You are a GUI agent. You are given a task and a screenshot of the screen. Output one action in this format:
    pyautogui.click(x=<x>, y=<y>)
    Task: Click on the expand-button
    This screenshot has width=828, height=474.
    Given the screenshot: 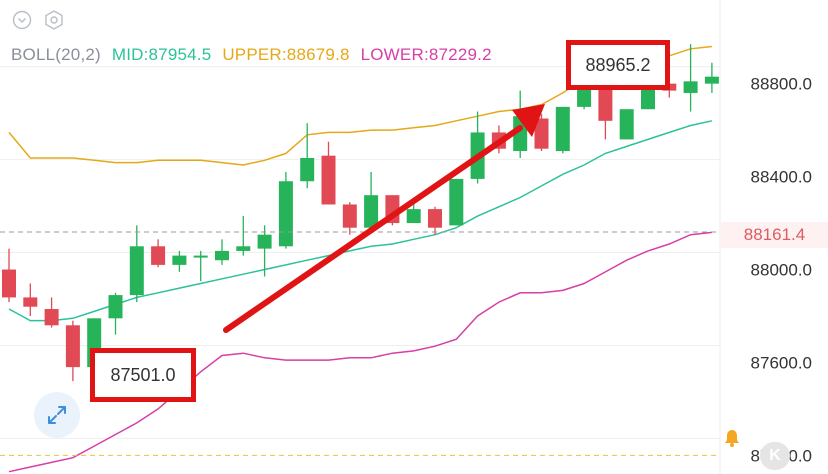 What is the action you would take?
    pyautogui.click(x=57, y=415)
    